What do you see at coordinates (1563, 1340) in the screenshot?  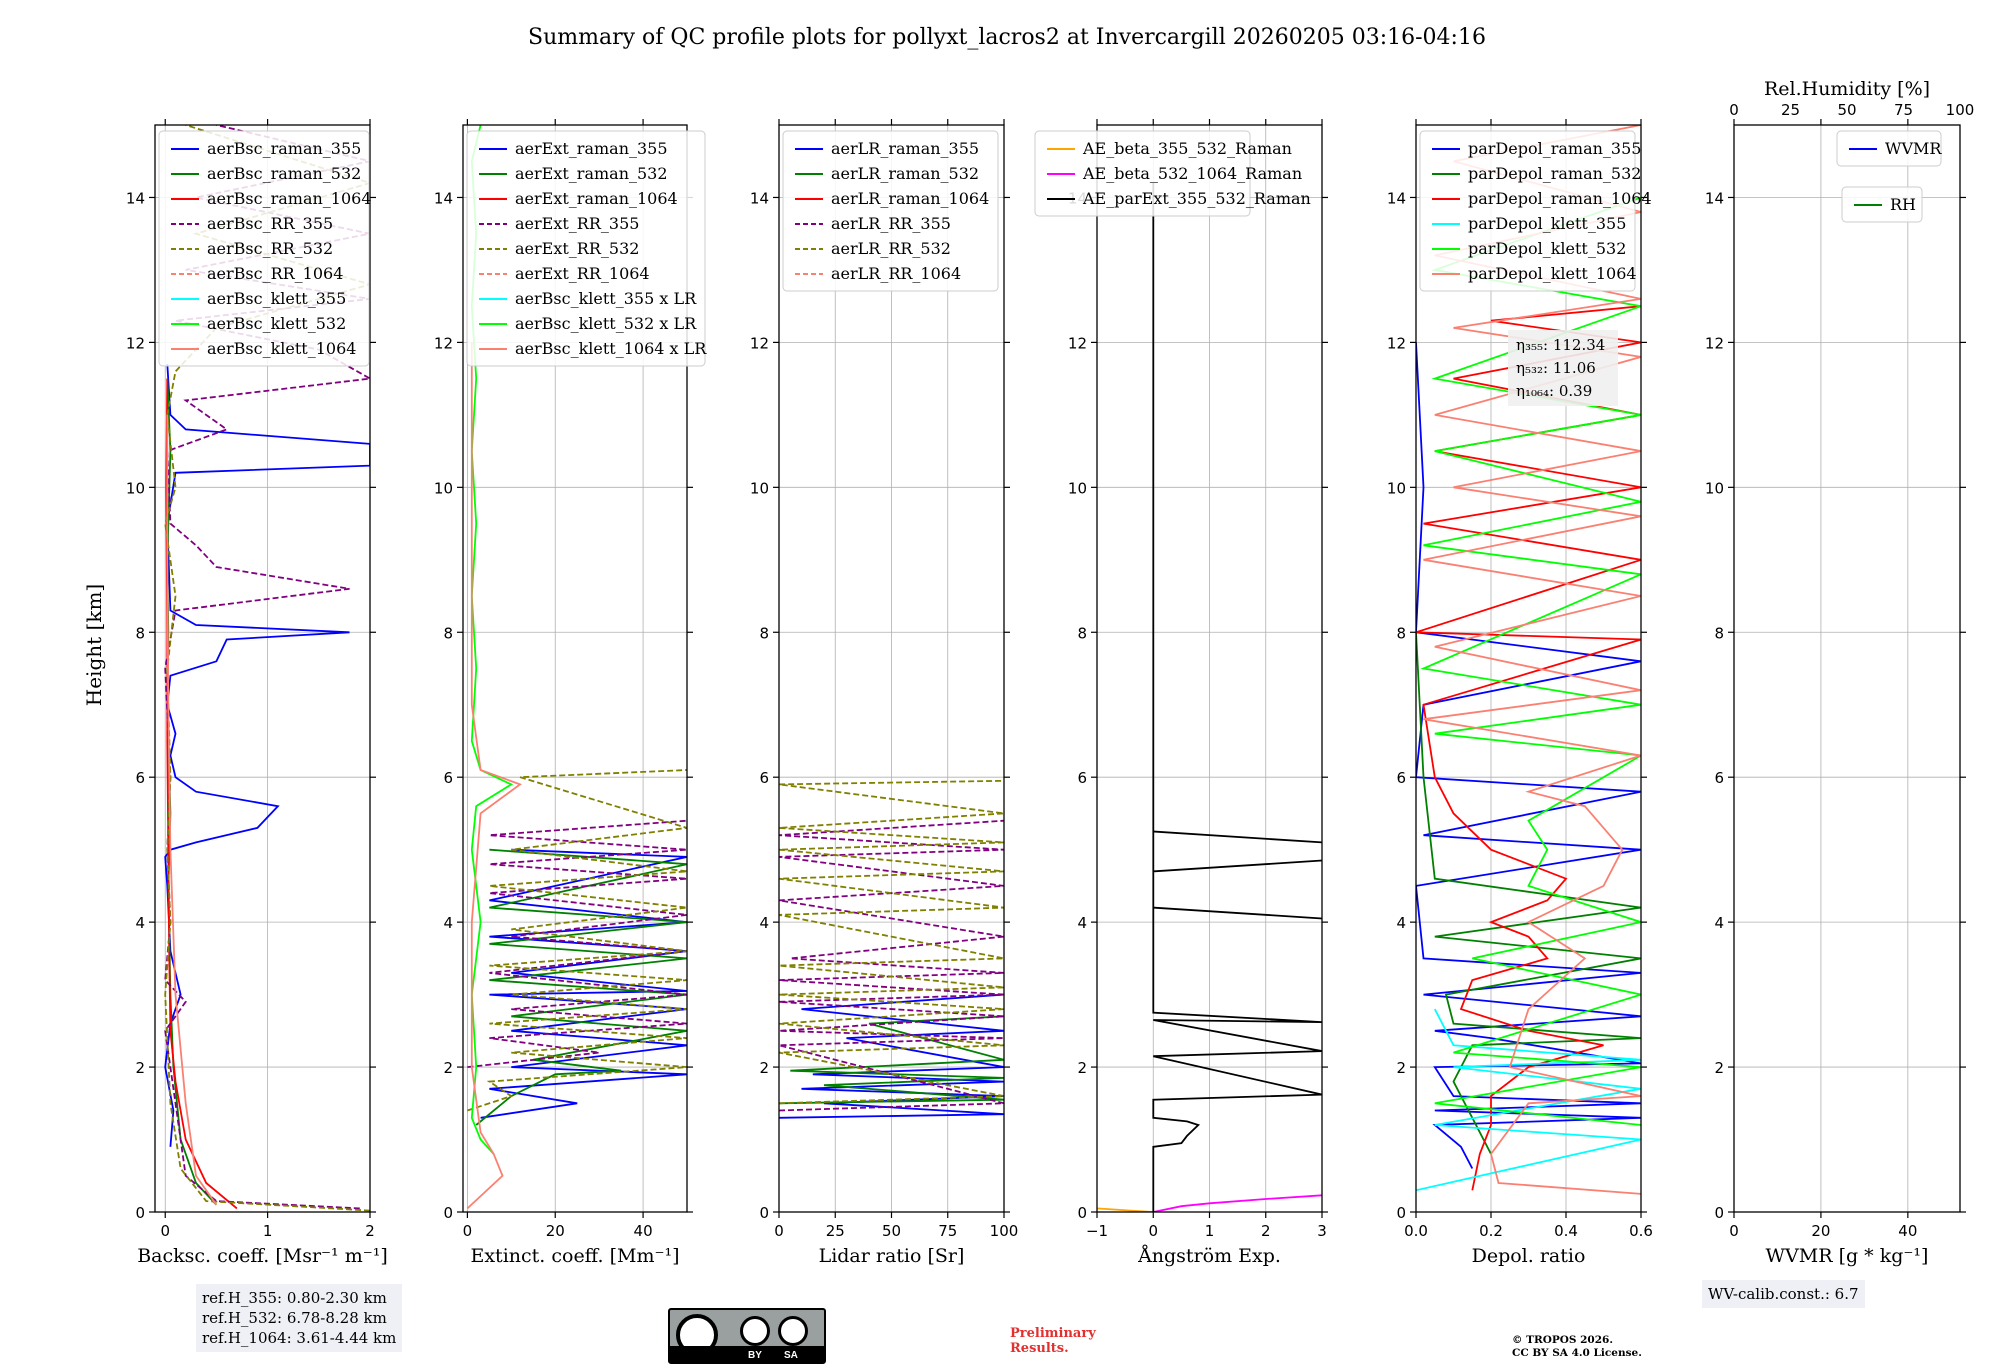 I see `copyright-line-1: © TROPOS 2026.` at bounding box center [1563, 1340].